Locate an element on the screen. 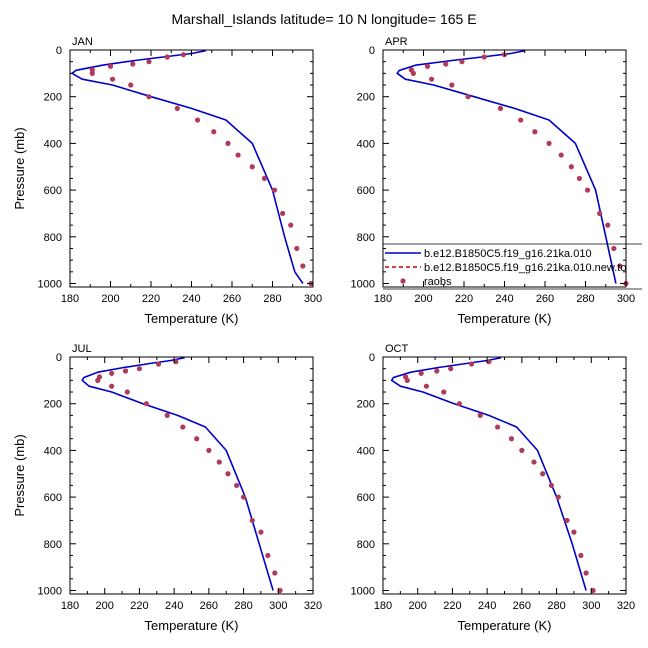  y-tick-label-apr: 0 is located at coordinates (372, 51).